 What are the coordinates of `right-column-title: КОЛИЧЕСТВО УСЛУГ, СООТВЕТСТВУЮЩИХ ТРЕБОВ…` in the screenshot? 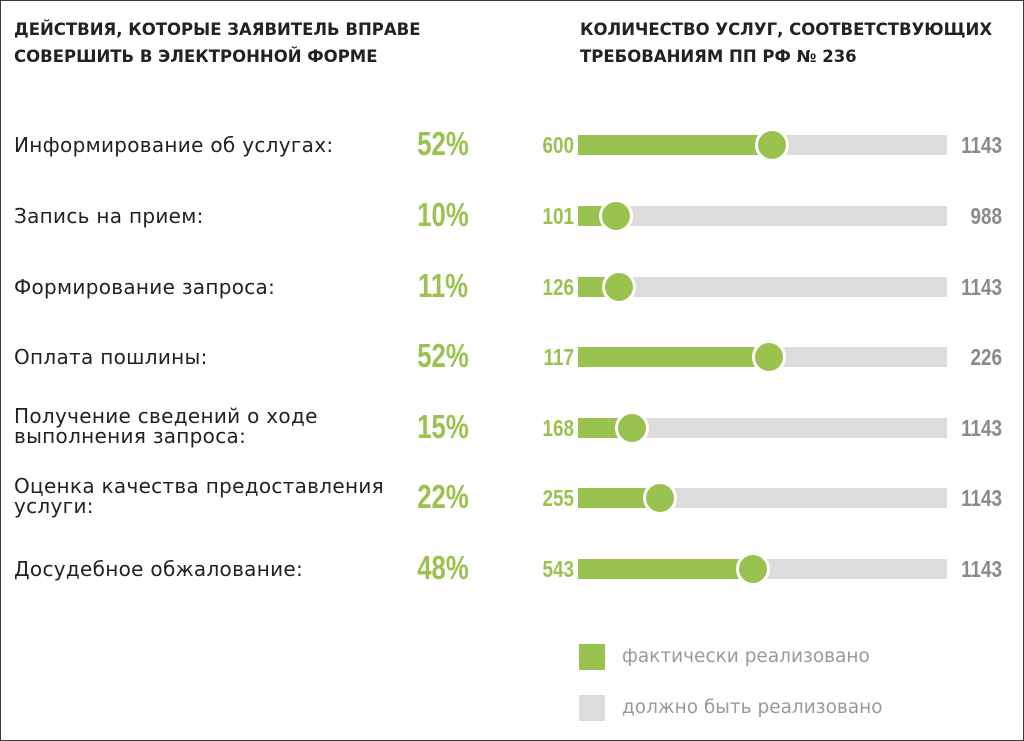 It's located at (786, 43).